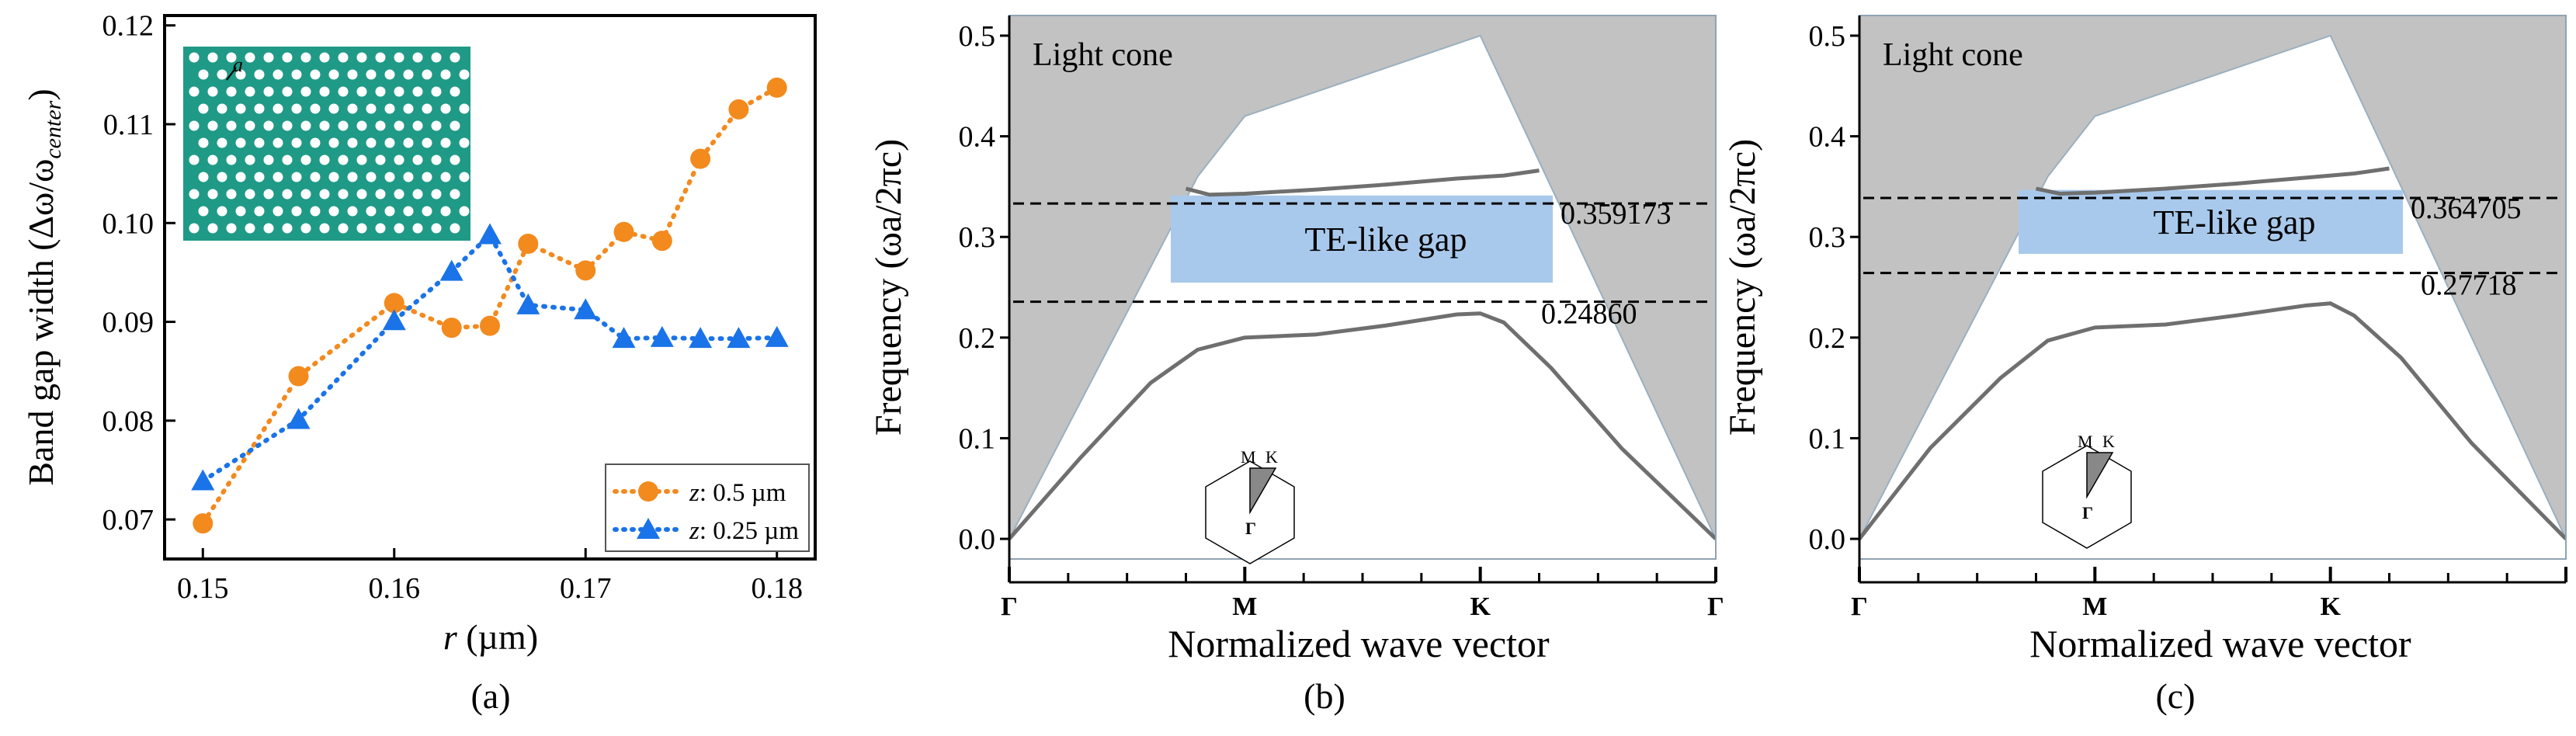 The height and width of the screenshot is (736, 2576). What do you see at coordinates (128, 125) in the screenshot?
I see `y-tick-label: 0.11` at bounding box center [128, 125].